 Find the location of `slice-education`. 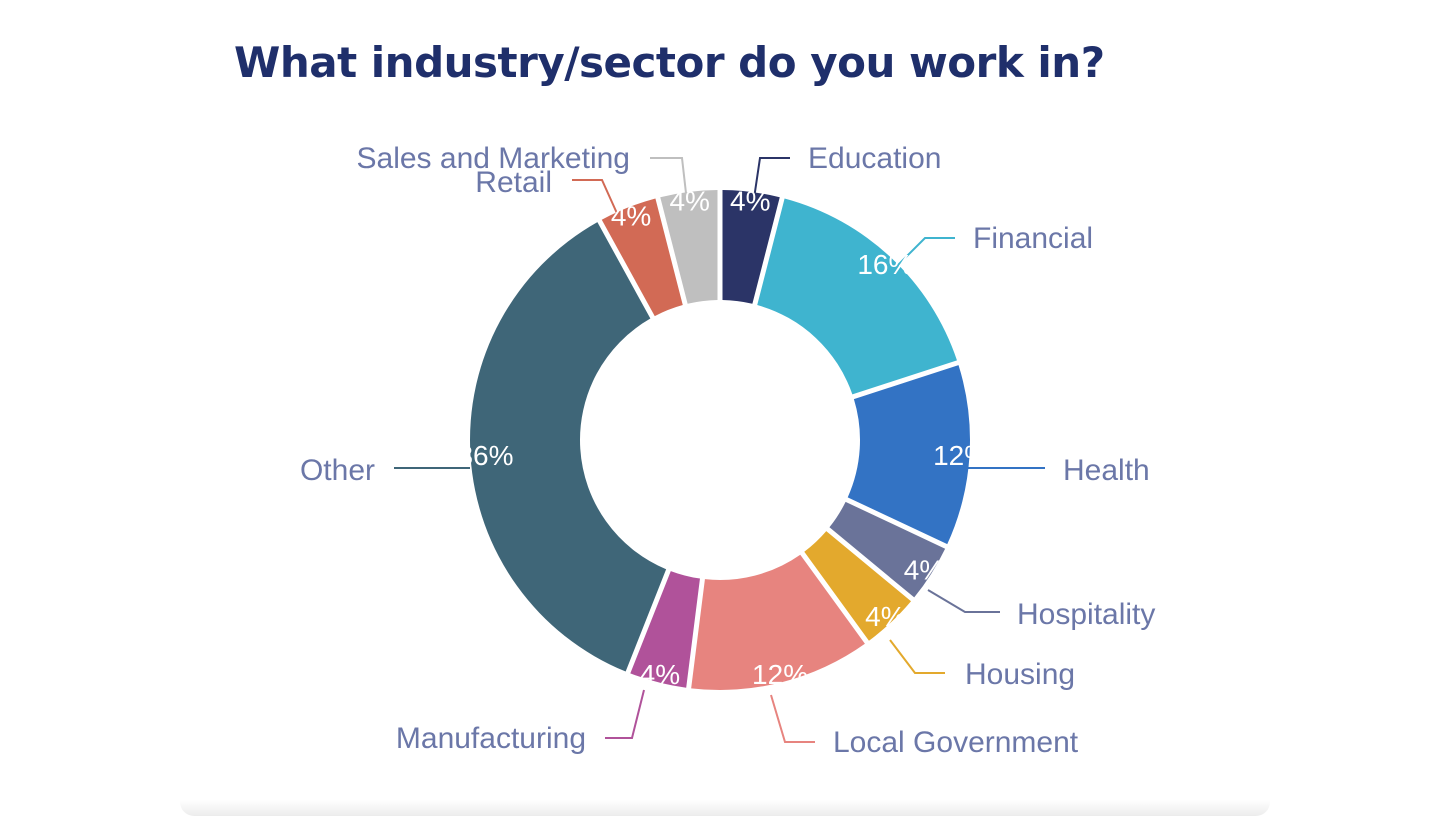

slice-education is located at coordinates (751, 247).